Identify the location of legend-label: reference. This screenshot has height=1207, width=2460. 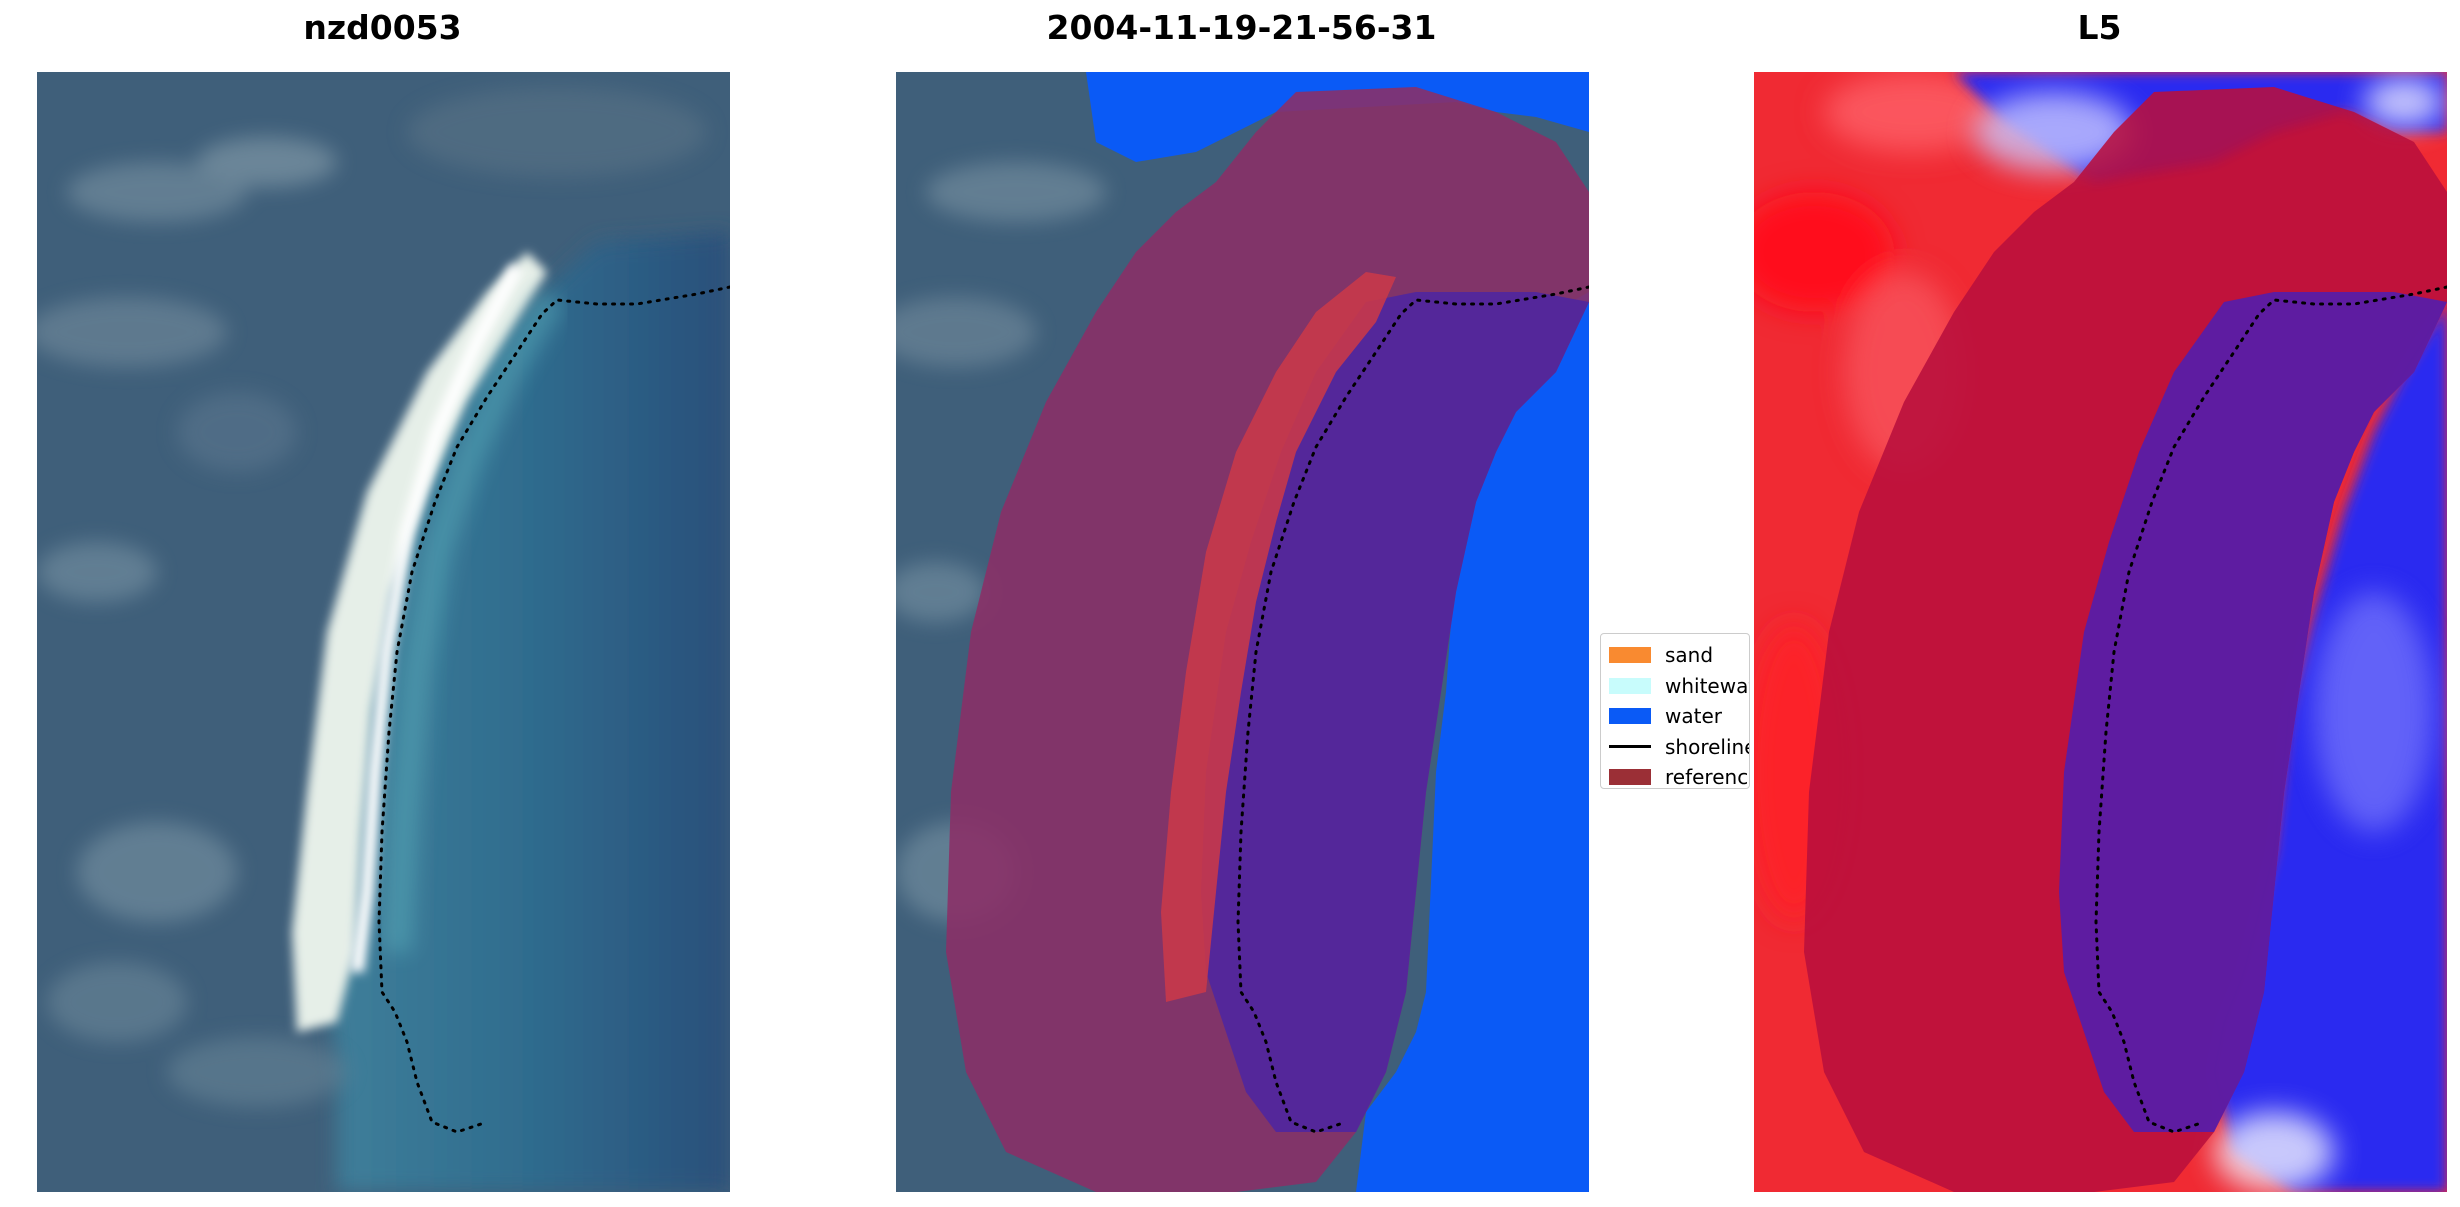
(1707, 777).